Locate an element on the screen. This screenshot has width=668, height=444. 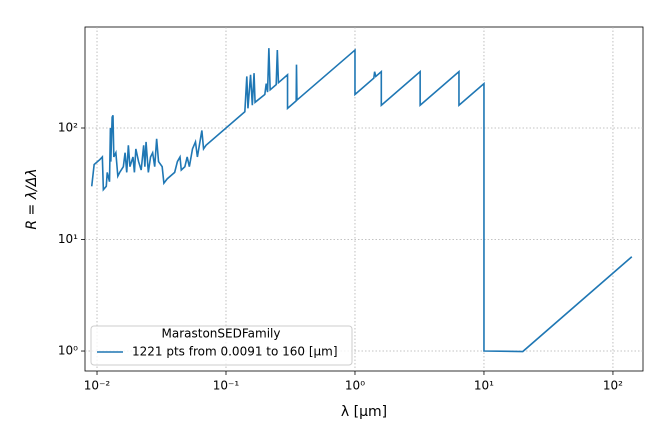
x-tick-label: 10² is located at coordinates (613, 386).